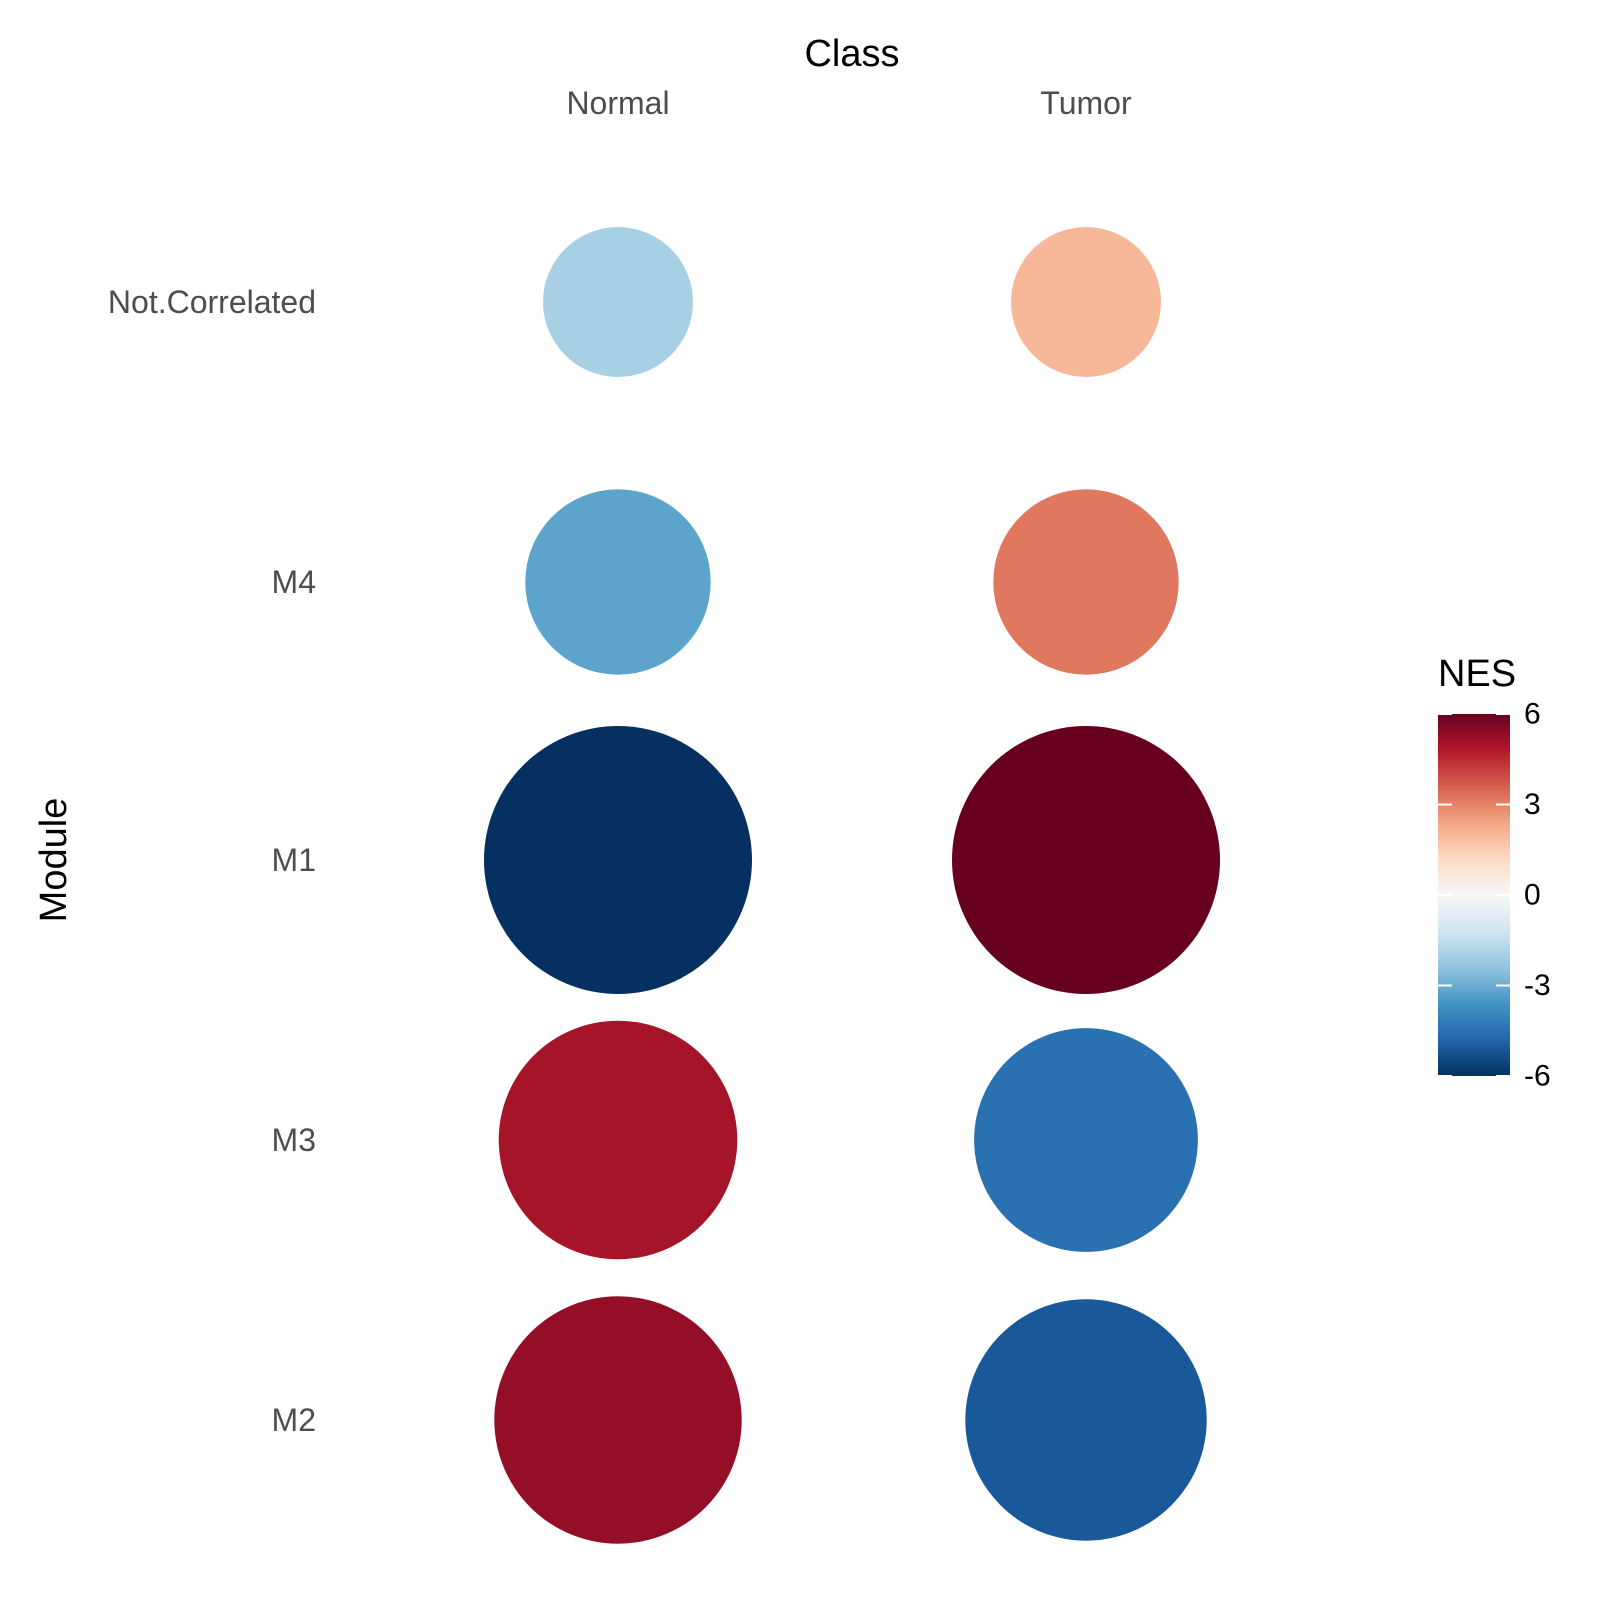 The height and width of the screenshot is (1600, 1600). I want to click on point-m1-tumor, so click(1086, 860).